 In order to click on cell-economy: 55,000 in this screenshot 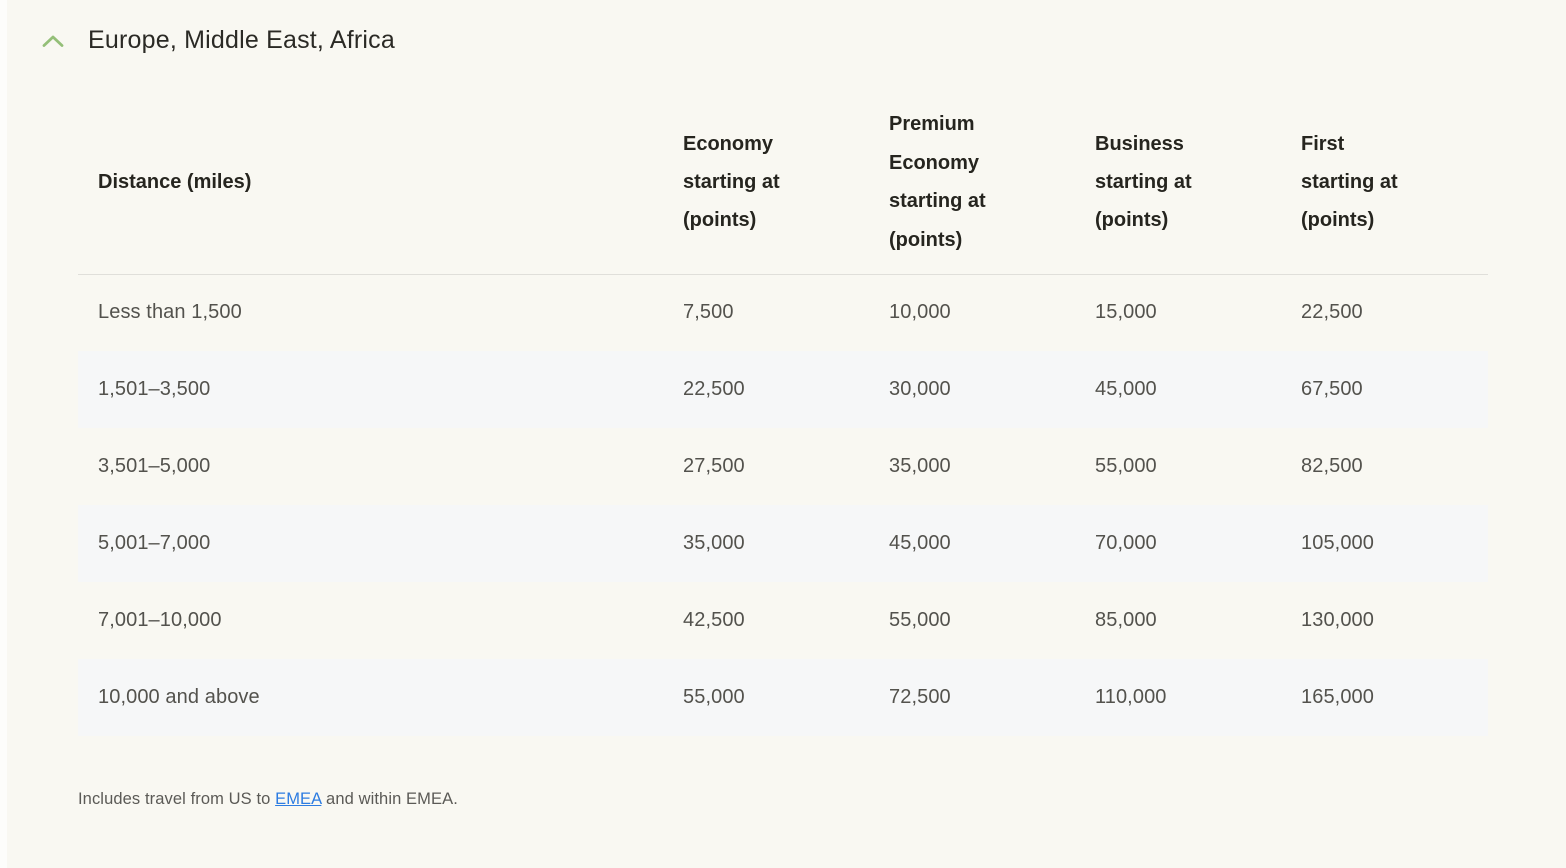, I will do `click(714, 697)`.